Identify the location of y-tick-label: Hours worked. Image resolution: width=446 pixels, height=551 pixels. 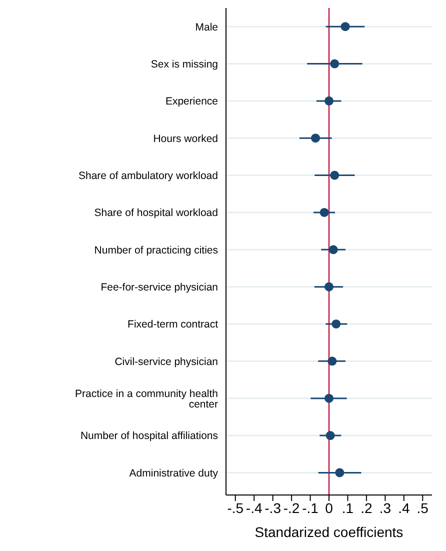
(185, 138).